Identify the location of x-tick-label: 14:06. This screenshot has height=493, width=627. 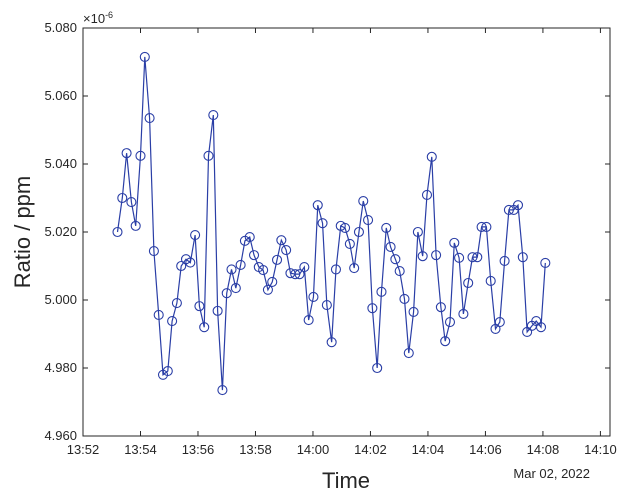
(485, 449).